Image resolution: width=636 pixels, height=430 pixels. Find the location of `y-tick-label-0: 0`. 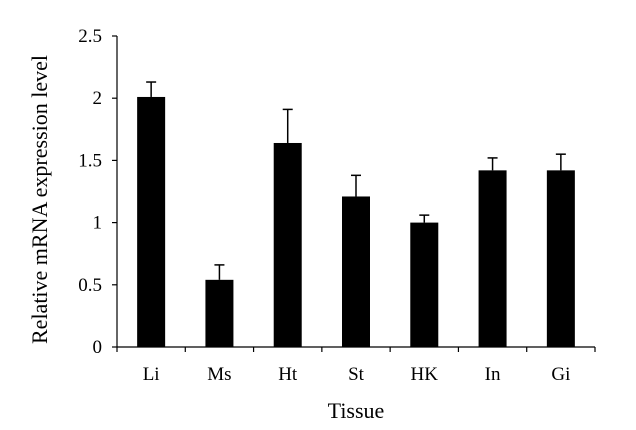

y-tick-label-0: 0 is located at coordinates (98, 347).